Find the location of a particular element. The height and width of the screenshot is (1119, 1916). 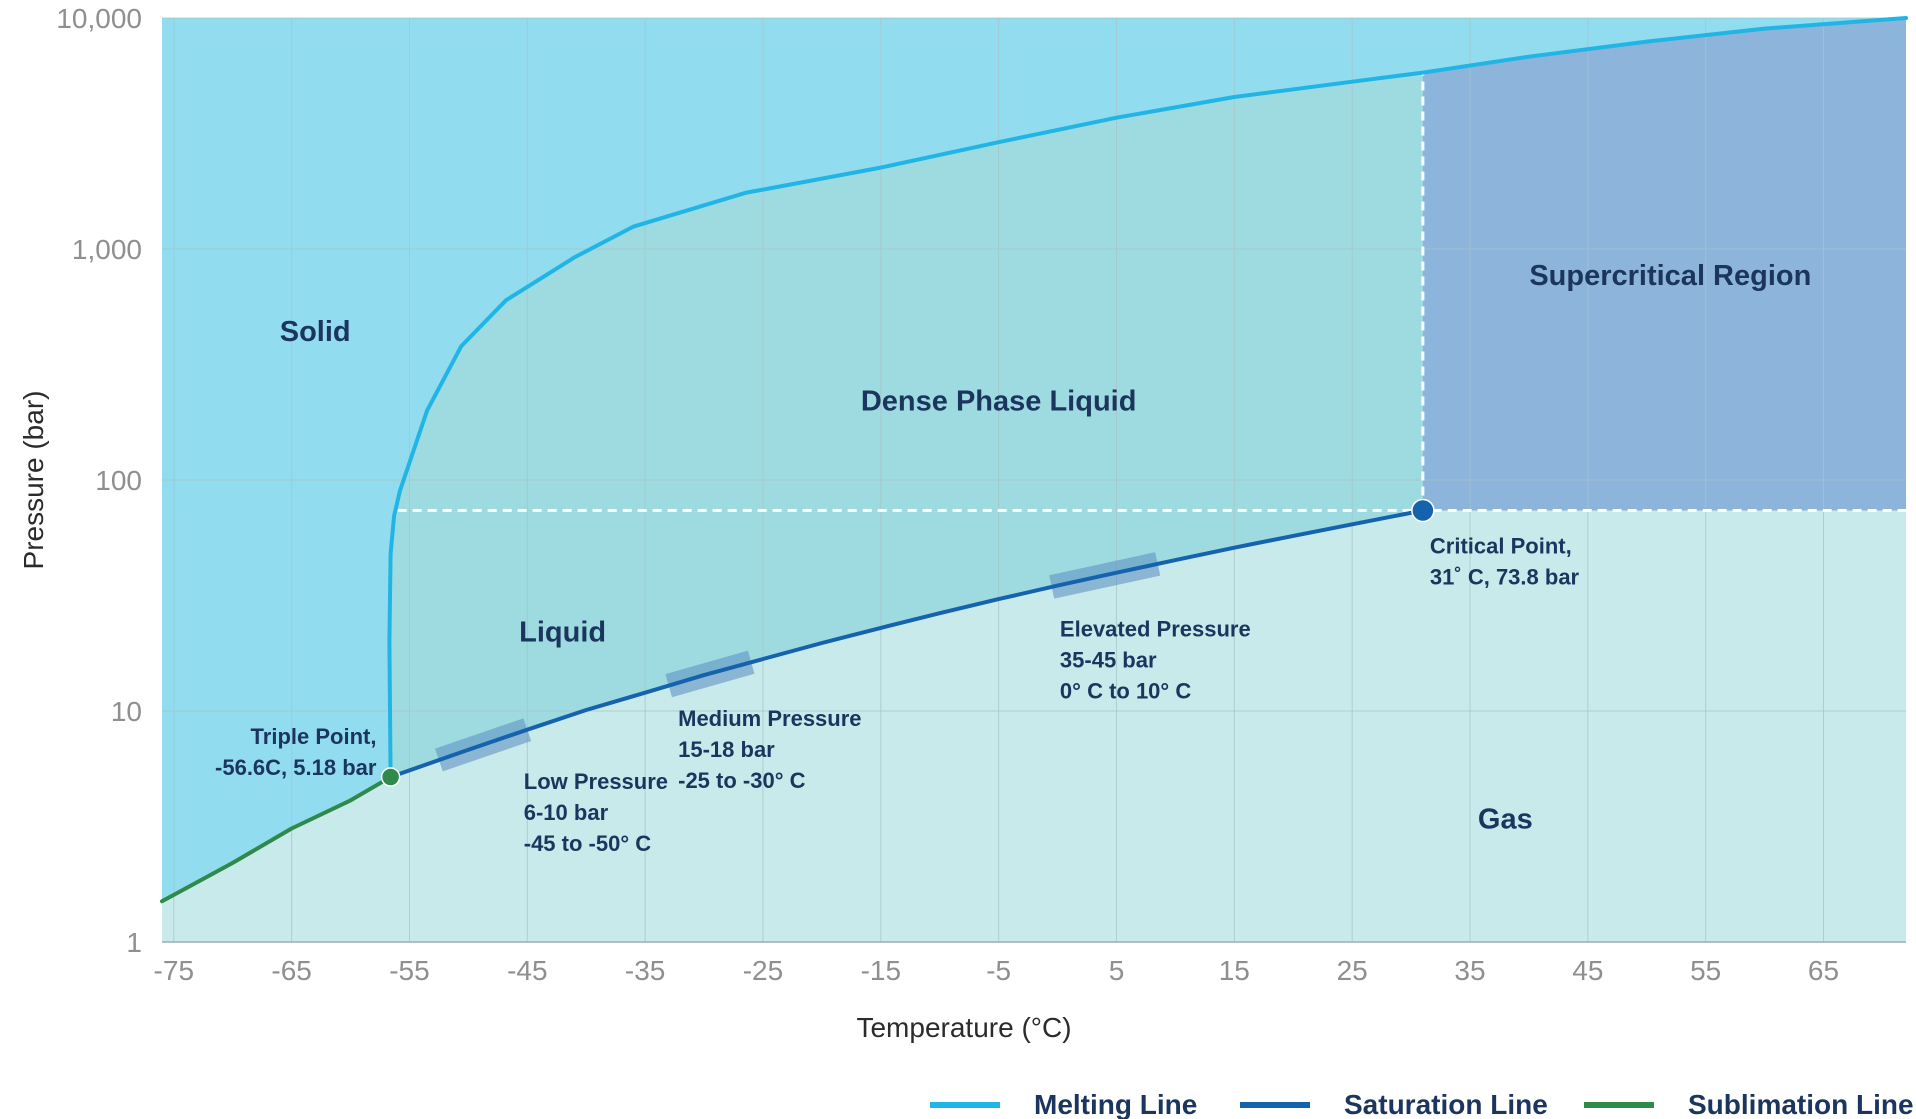

x-tick-label: 65 is located at coordinates (1823, 970).